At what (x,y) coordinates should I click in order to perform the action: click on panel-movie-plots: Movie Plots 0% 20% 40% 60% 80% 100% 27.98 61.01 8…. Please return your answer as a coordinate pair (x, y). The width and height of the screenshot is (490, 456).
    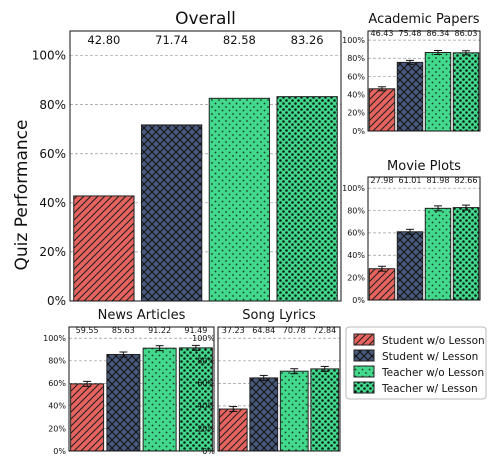
    Looking at the image, I should click on (411, 232).